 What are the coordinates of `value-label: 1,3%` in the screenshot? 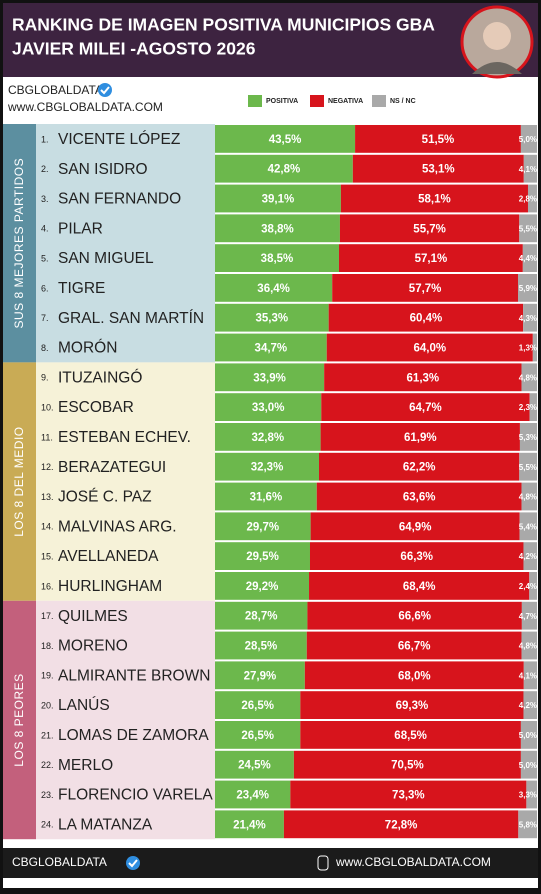 It's located at (528, 348).